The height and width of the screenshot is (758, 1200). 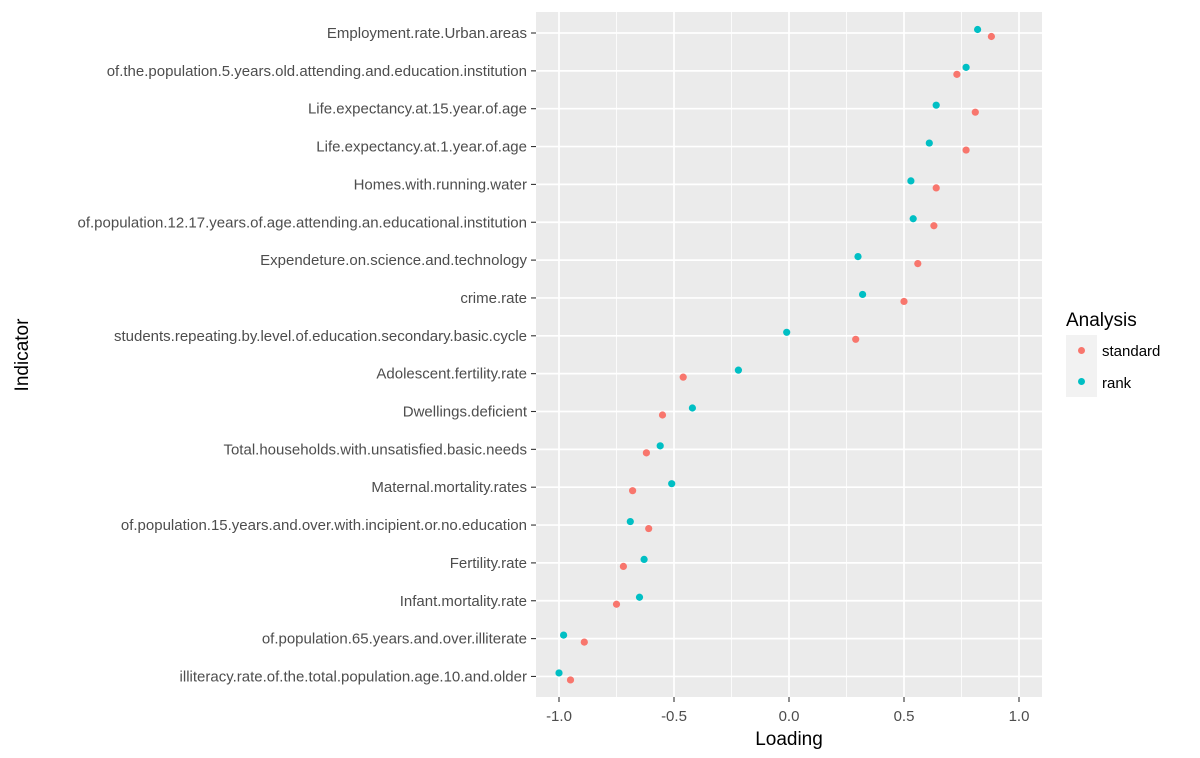 I want to click on y-axis-title: Indicator, so click(x=22, y=355).